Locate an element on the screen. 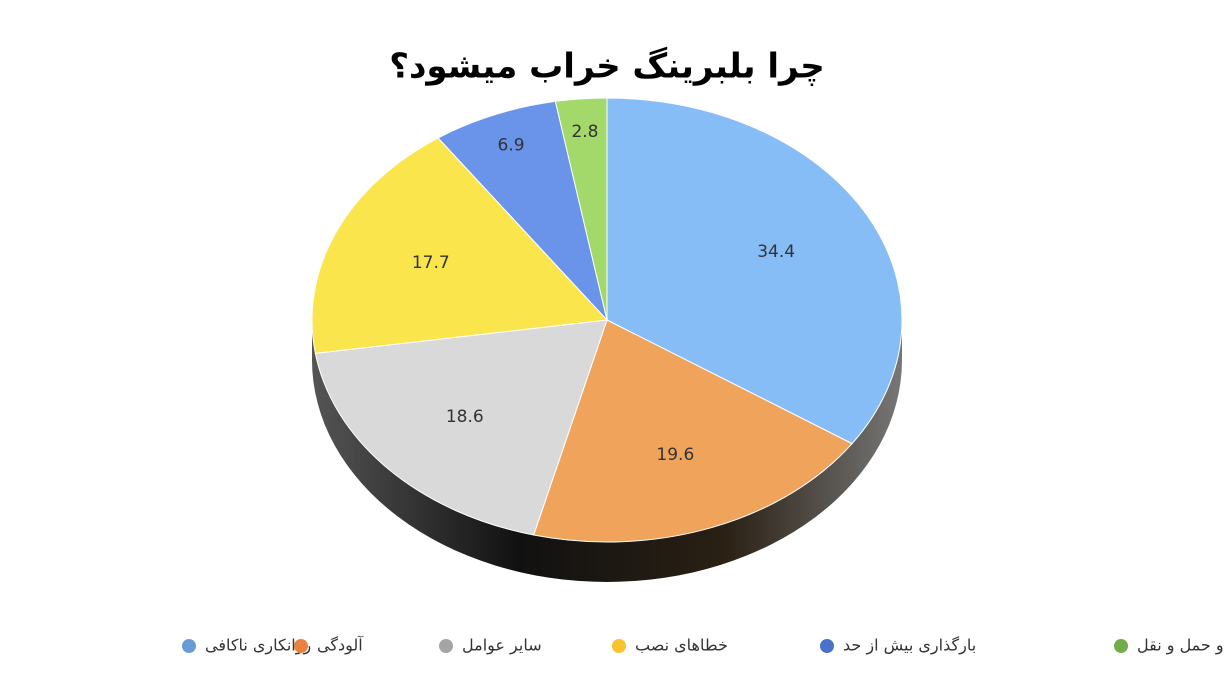  chart-title: چرا بلبرینگ خراب میشود؟ is located at coordinates (606, 67).